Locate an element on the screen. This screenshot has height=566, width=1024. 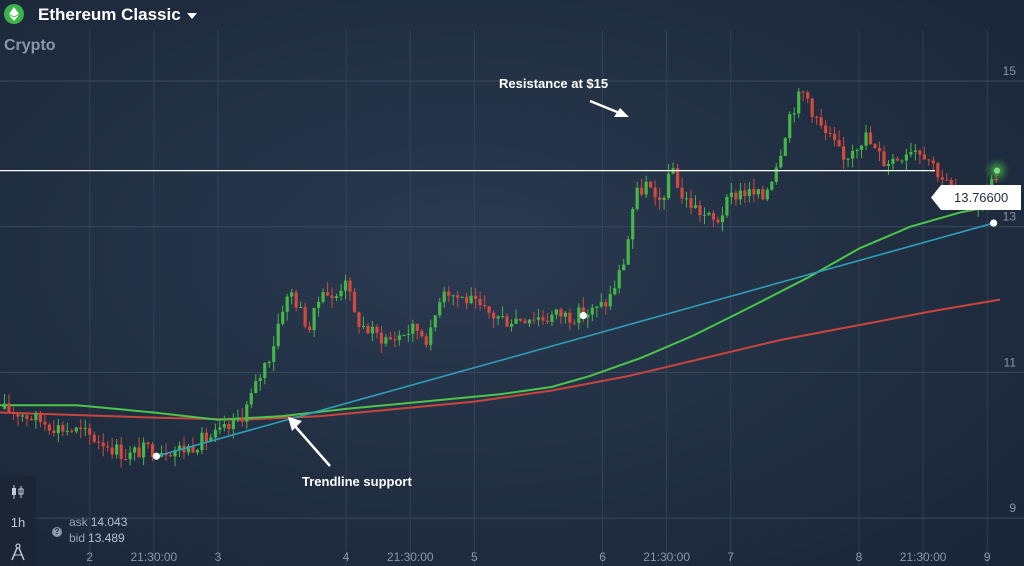
bid-value: 13.489 is located at coordinates (106, 538).